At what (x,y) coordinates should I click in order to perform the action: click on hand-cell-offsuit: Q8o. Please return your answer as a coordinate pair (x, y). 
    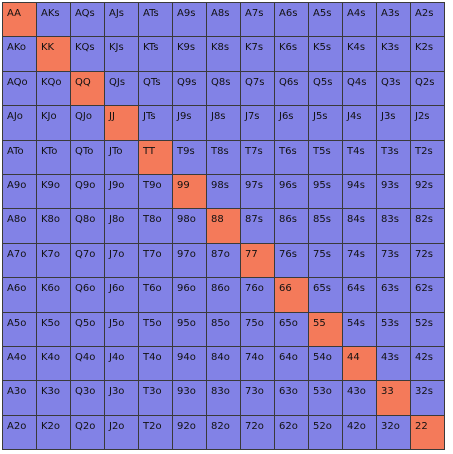
    Looking at the image, I should click on (88, 226).